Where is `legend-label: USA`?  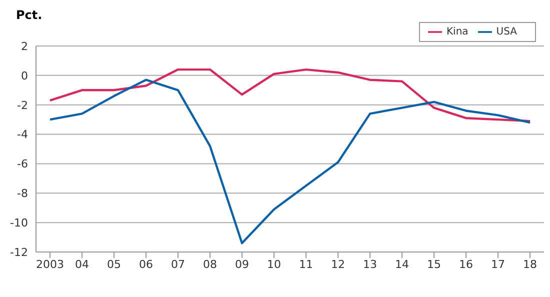 legend-label: USA is located at coordinates (506, 32).